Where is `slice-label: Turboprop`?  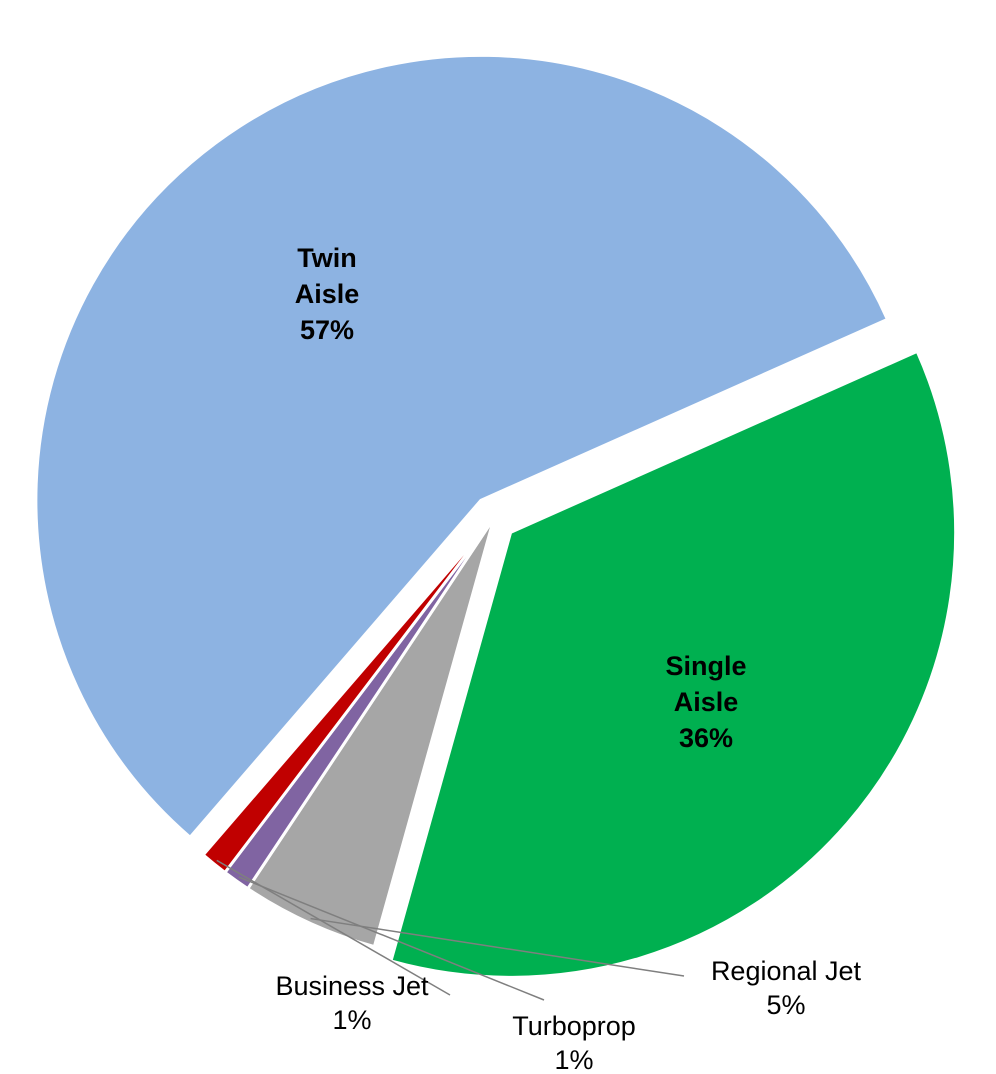
slice-label: Turboprop is located at coordinates (574, 1026).